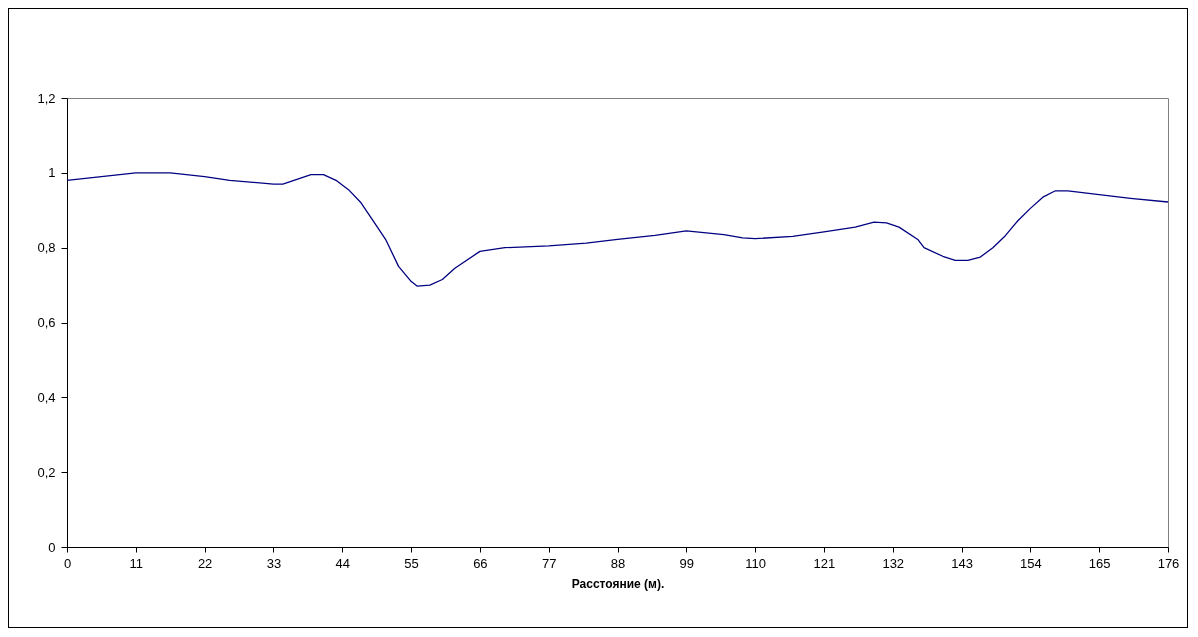 The image size is (1198, 637). What do you see at coordinates (549, 563) in the screenshot?
I see `x-tick-label: 77` at bounding box center [549, 563].